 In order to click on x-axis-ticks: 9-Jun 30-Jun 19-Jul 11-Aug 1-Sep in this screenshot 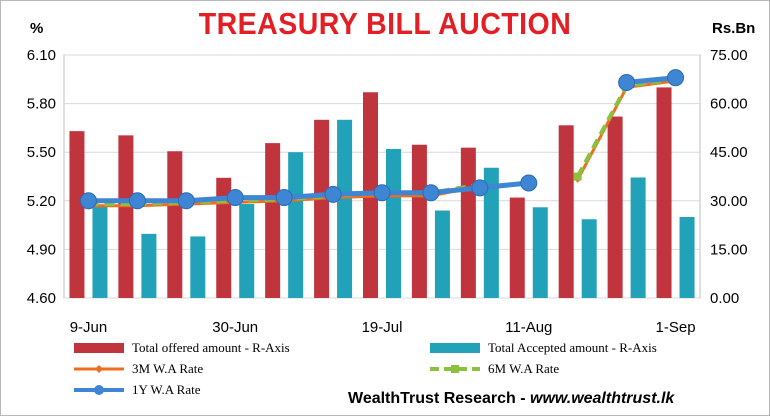, I will do `click(383, 327)`.